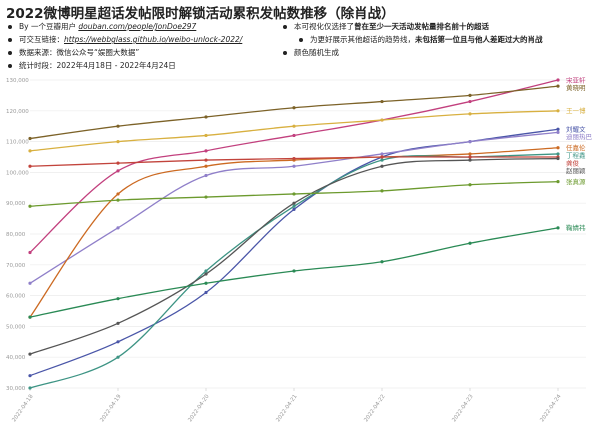  I want to click on x-tick-label: 2022-04-23, so click(463, 408).